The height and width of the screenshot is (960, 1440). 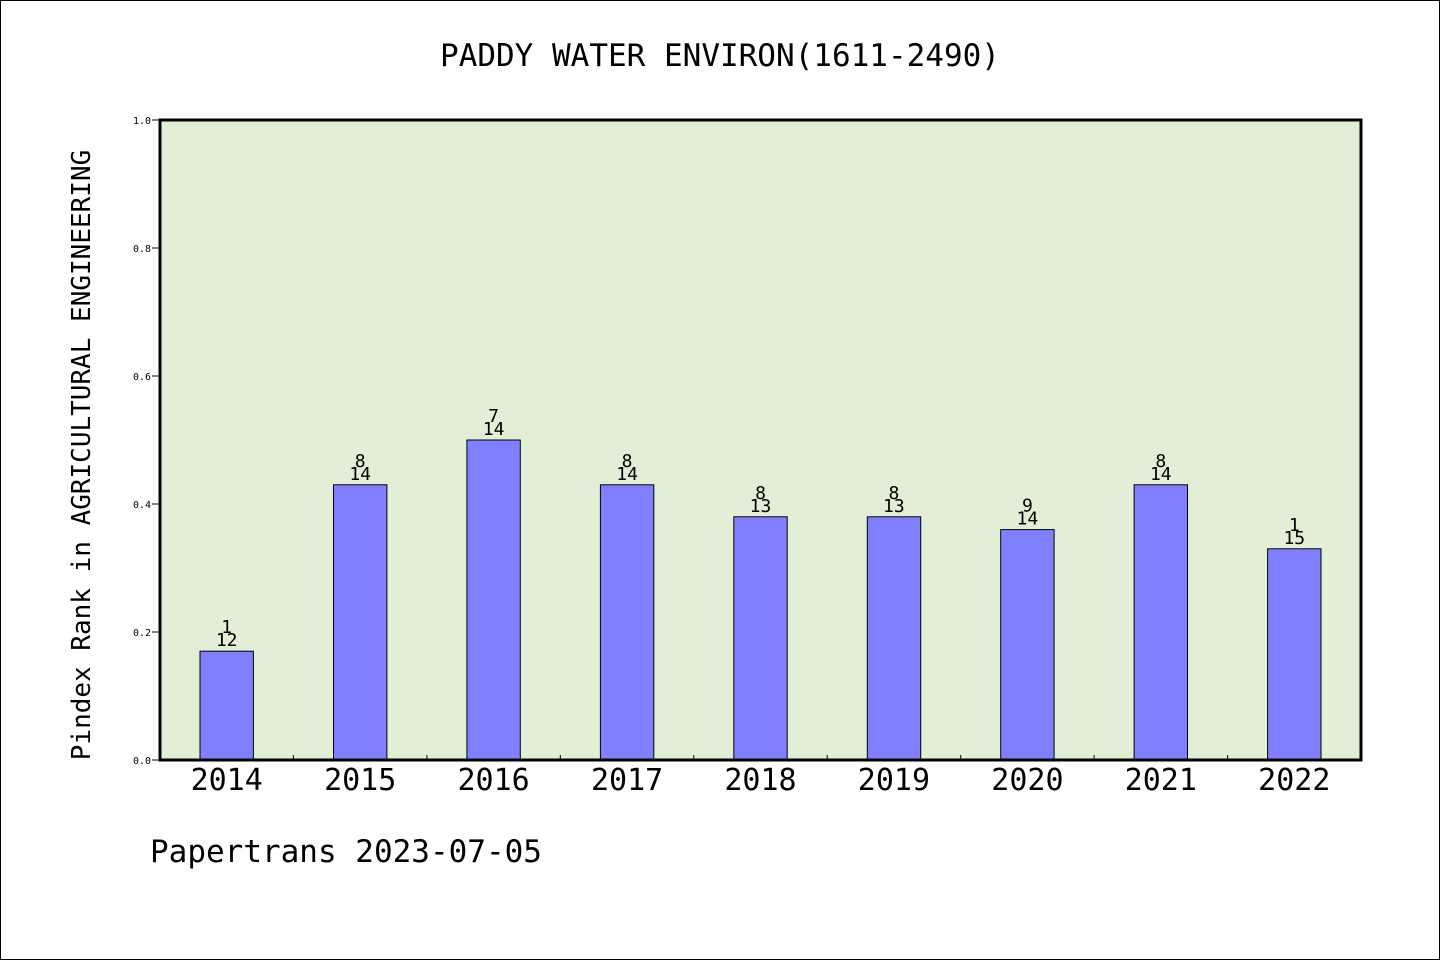 I want to click on x-tick-label: 2018, so click(x=760, y=780).